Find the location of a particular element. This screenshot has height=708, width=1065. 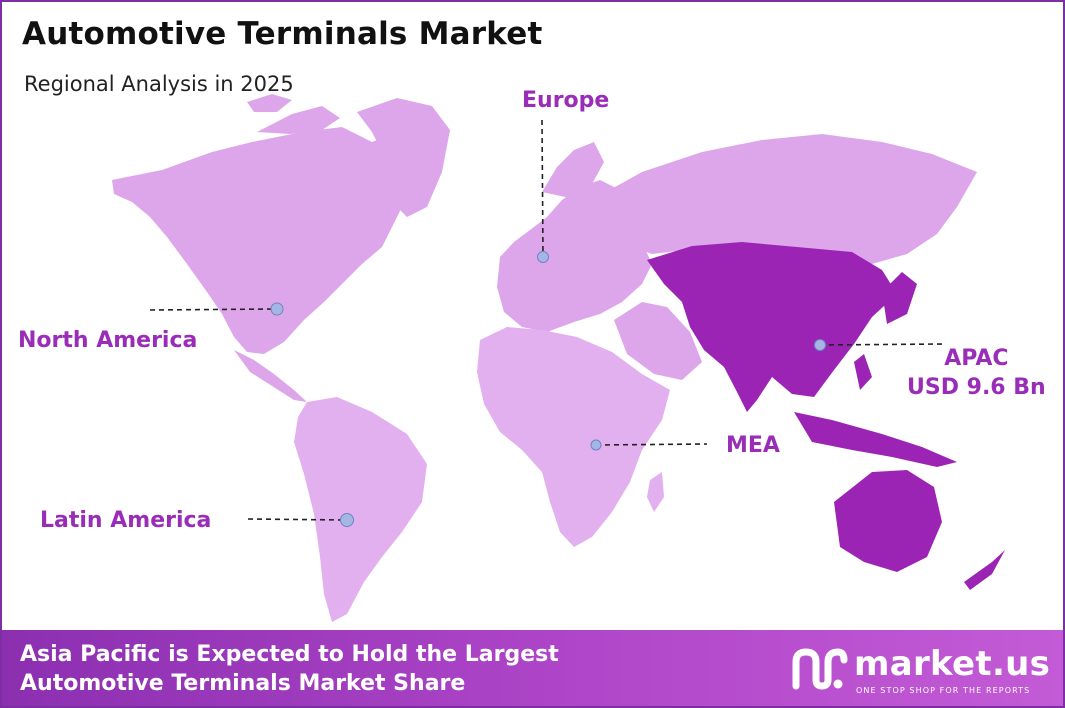

label-latin-america: Latin America is located at coordinates (126, 520).